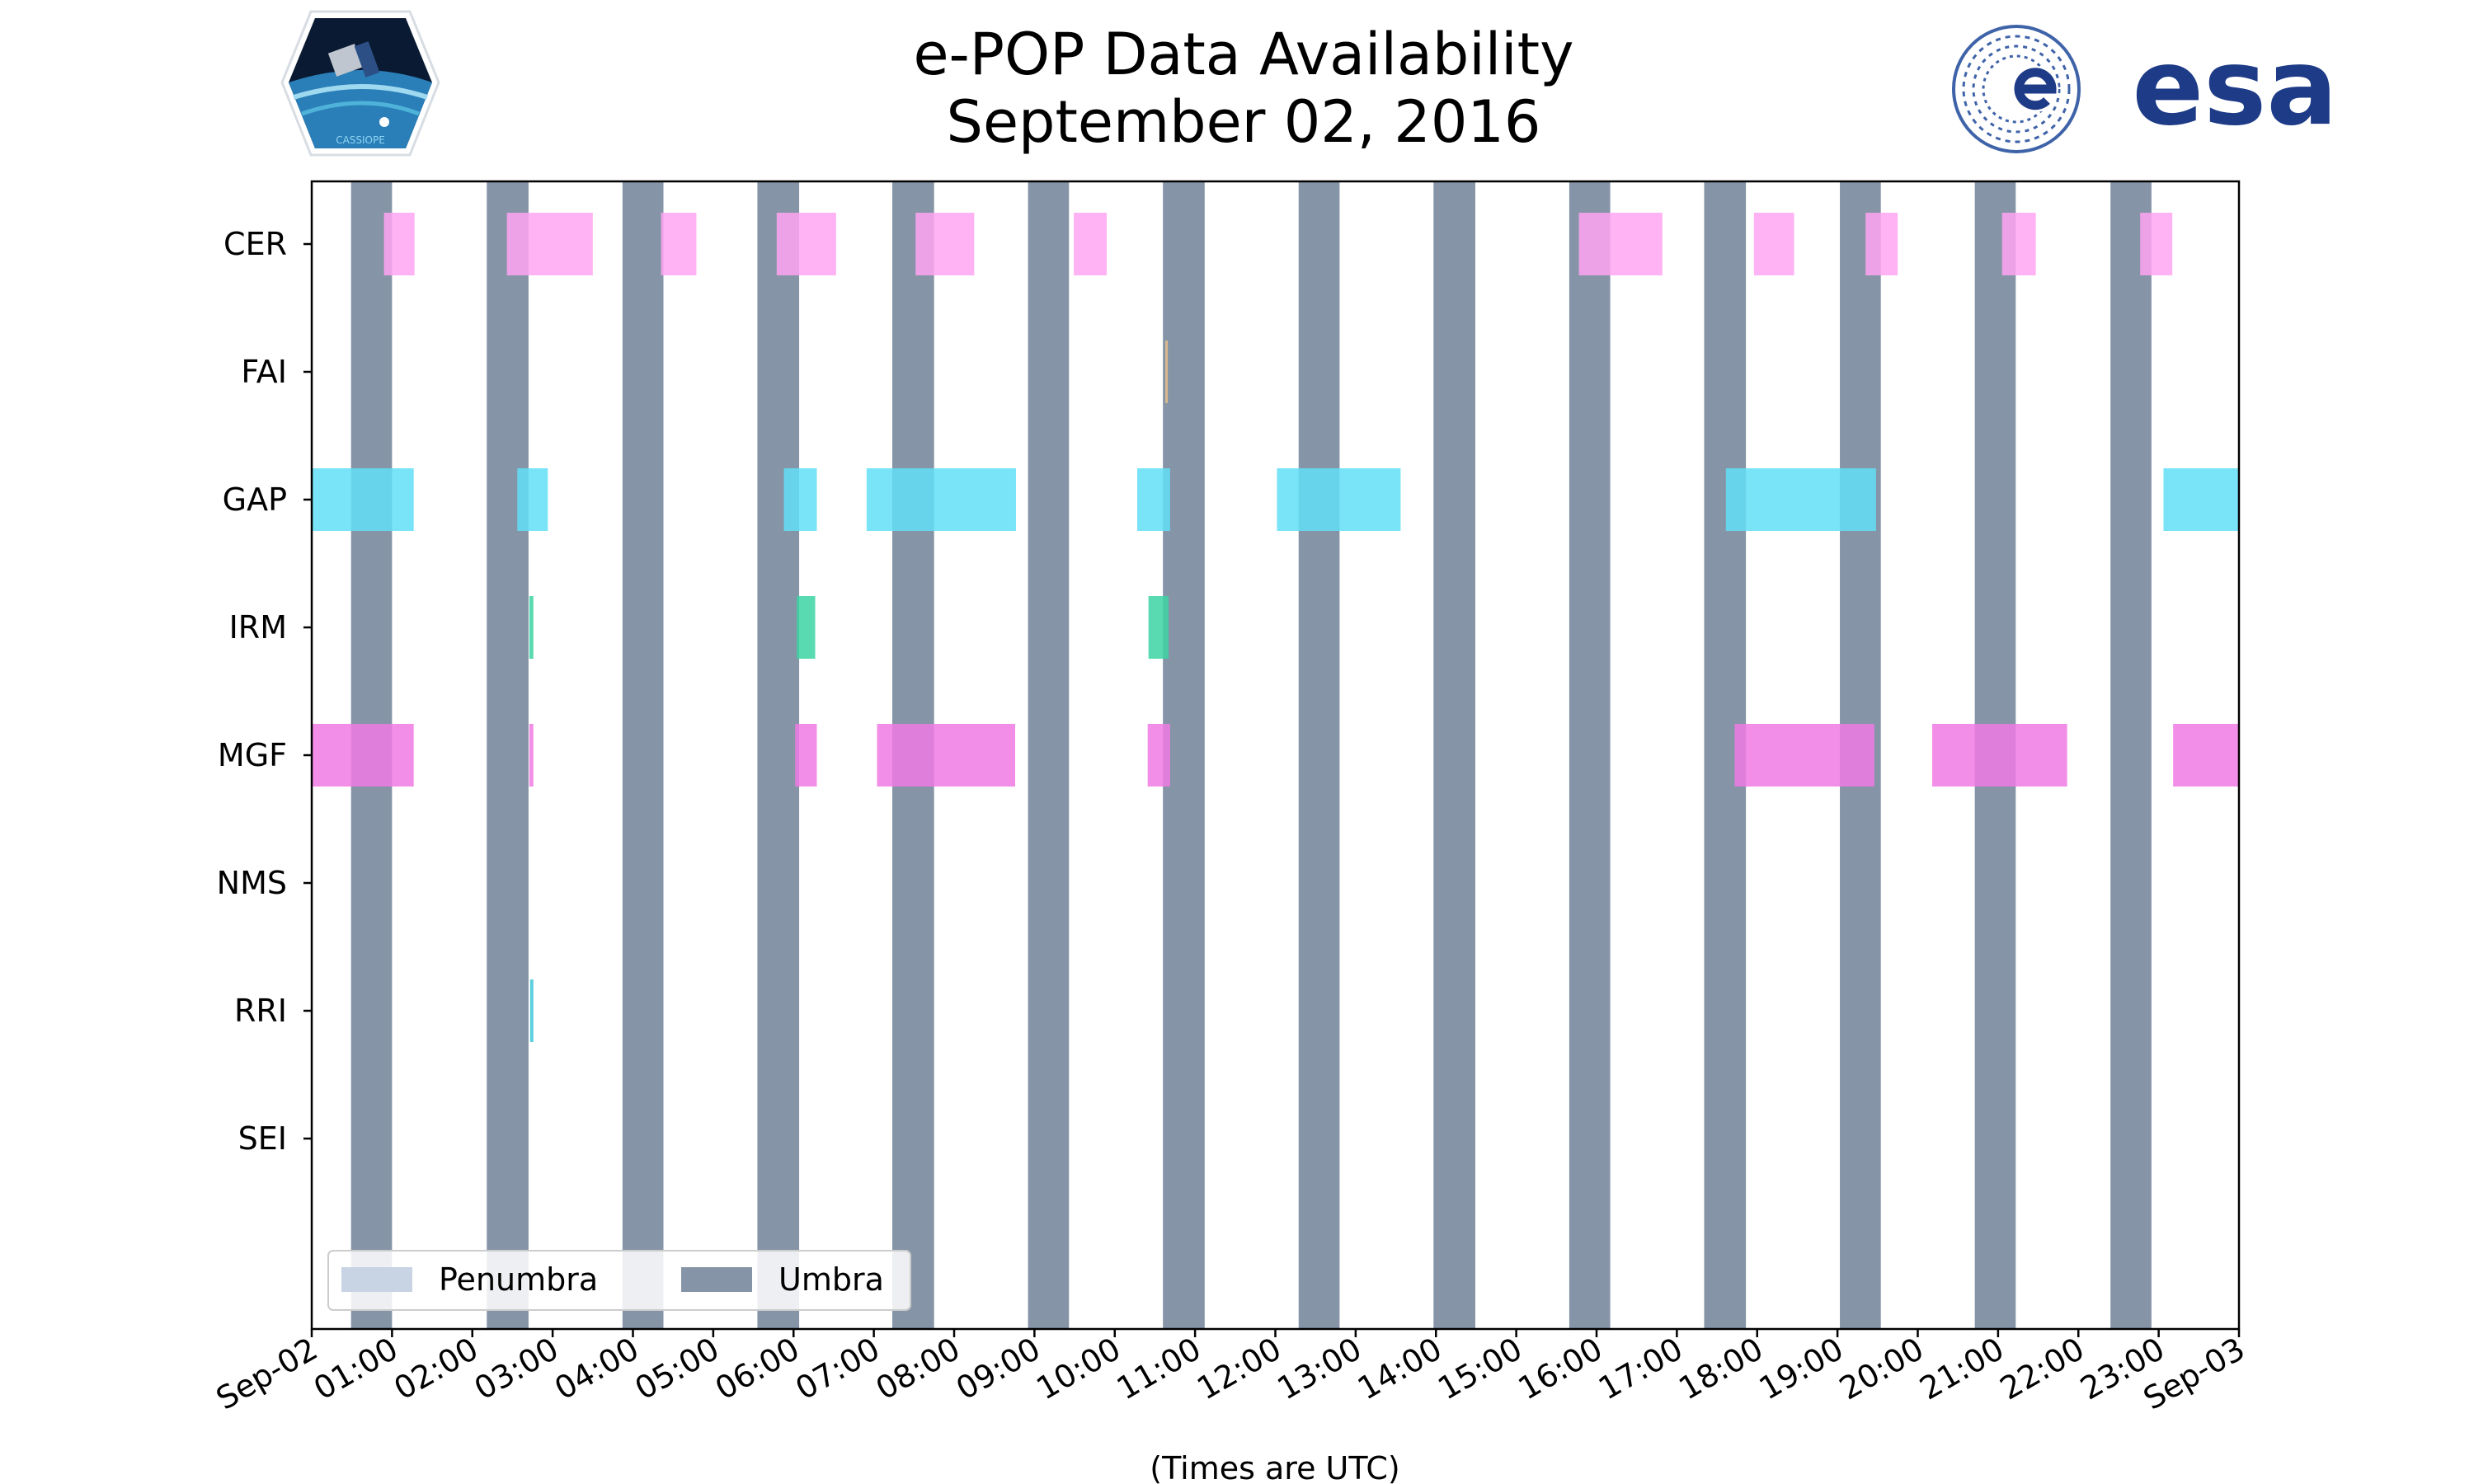  What do you see at coordinates (1400, 1369) in the screenshot?
I see `xtick-label-14: 14:00` at bounding box center [1400, 1369].